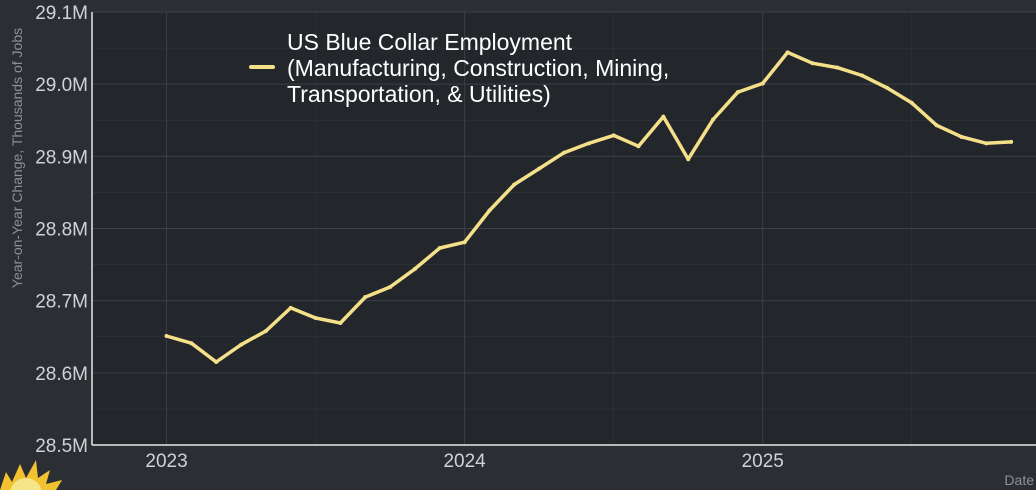 The image size is (1036, 490). What do you see at coordinates (61, 230) in the screenshot?
I see `y-tick-label: 28.8M` at bounding box center [61, 230].